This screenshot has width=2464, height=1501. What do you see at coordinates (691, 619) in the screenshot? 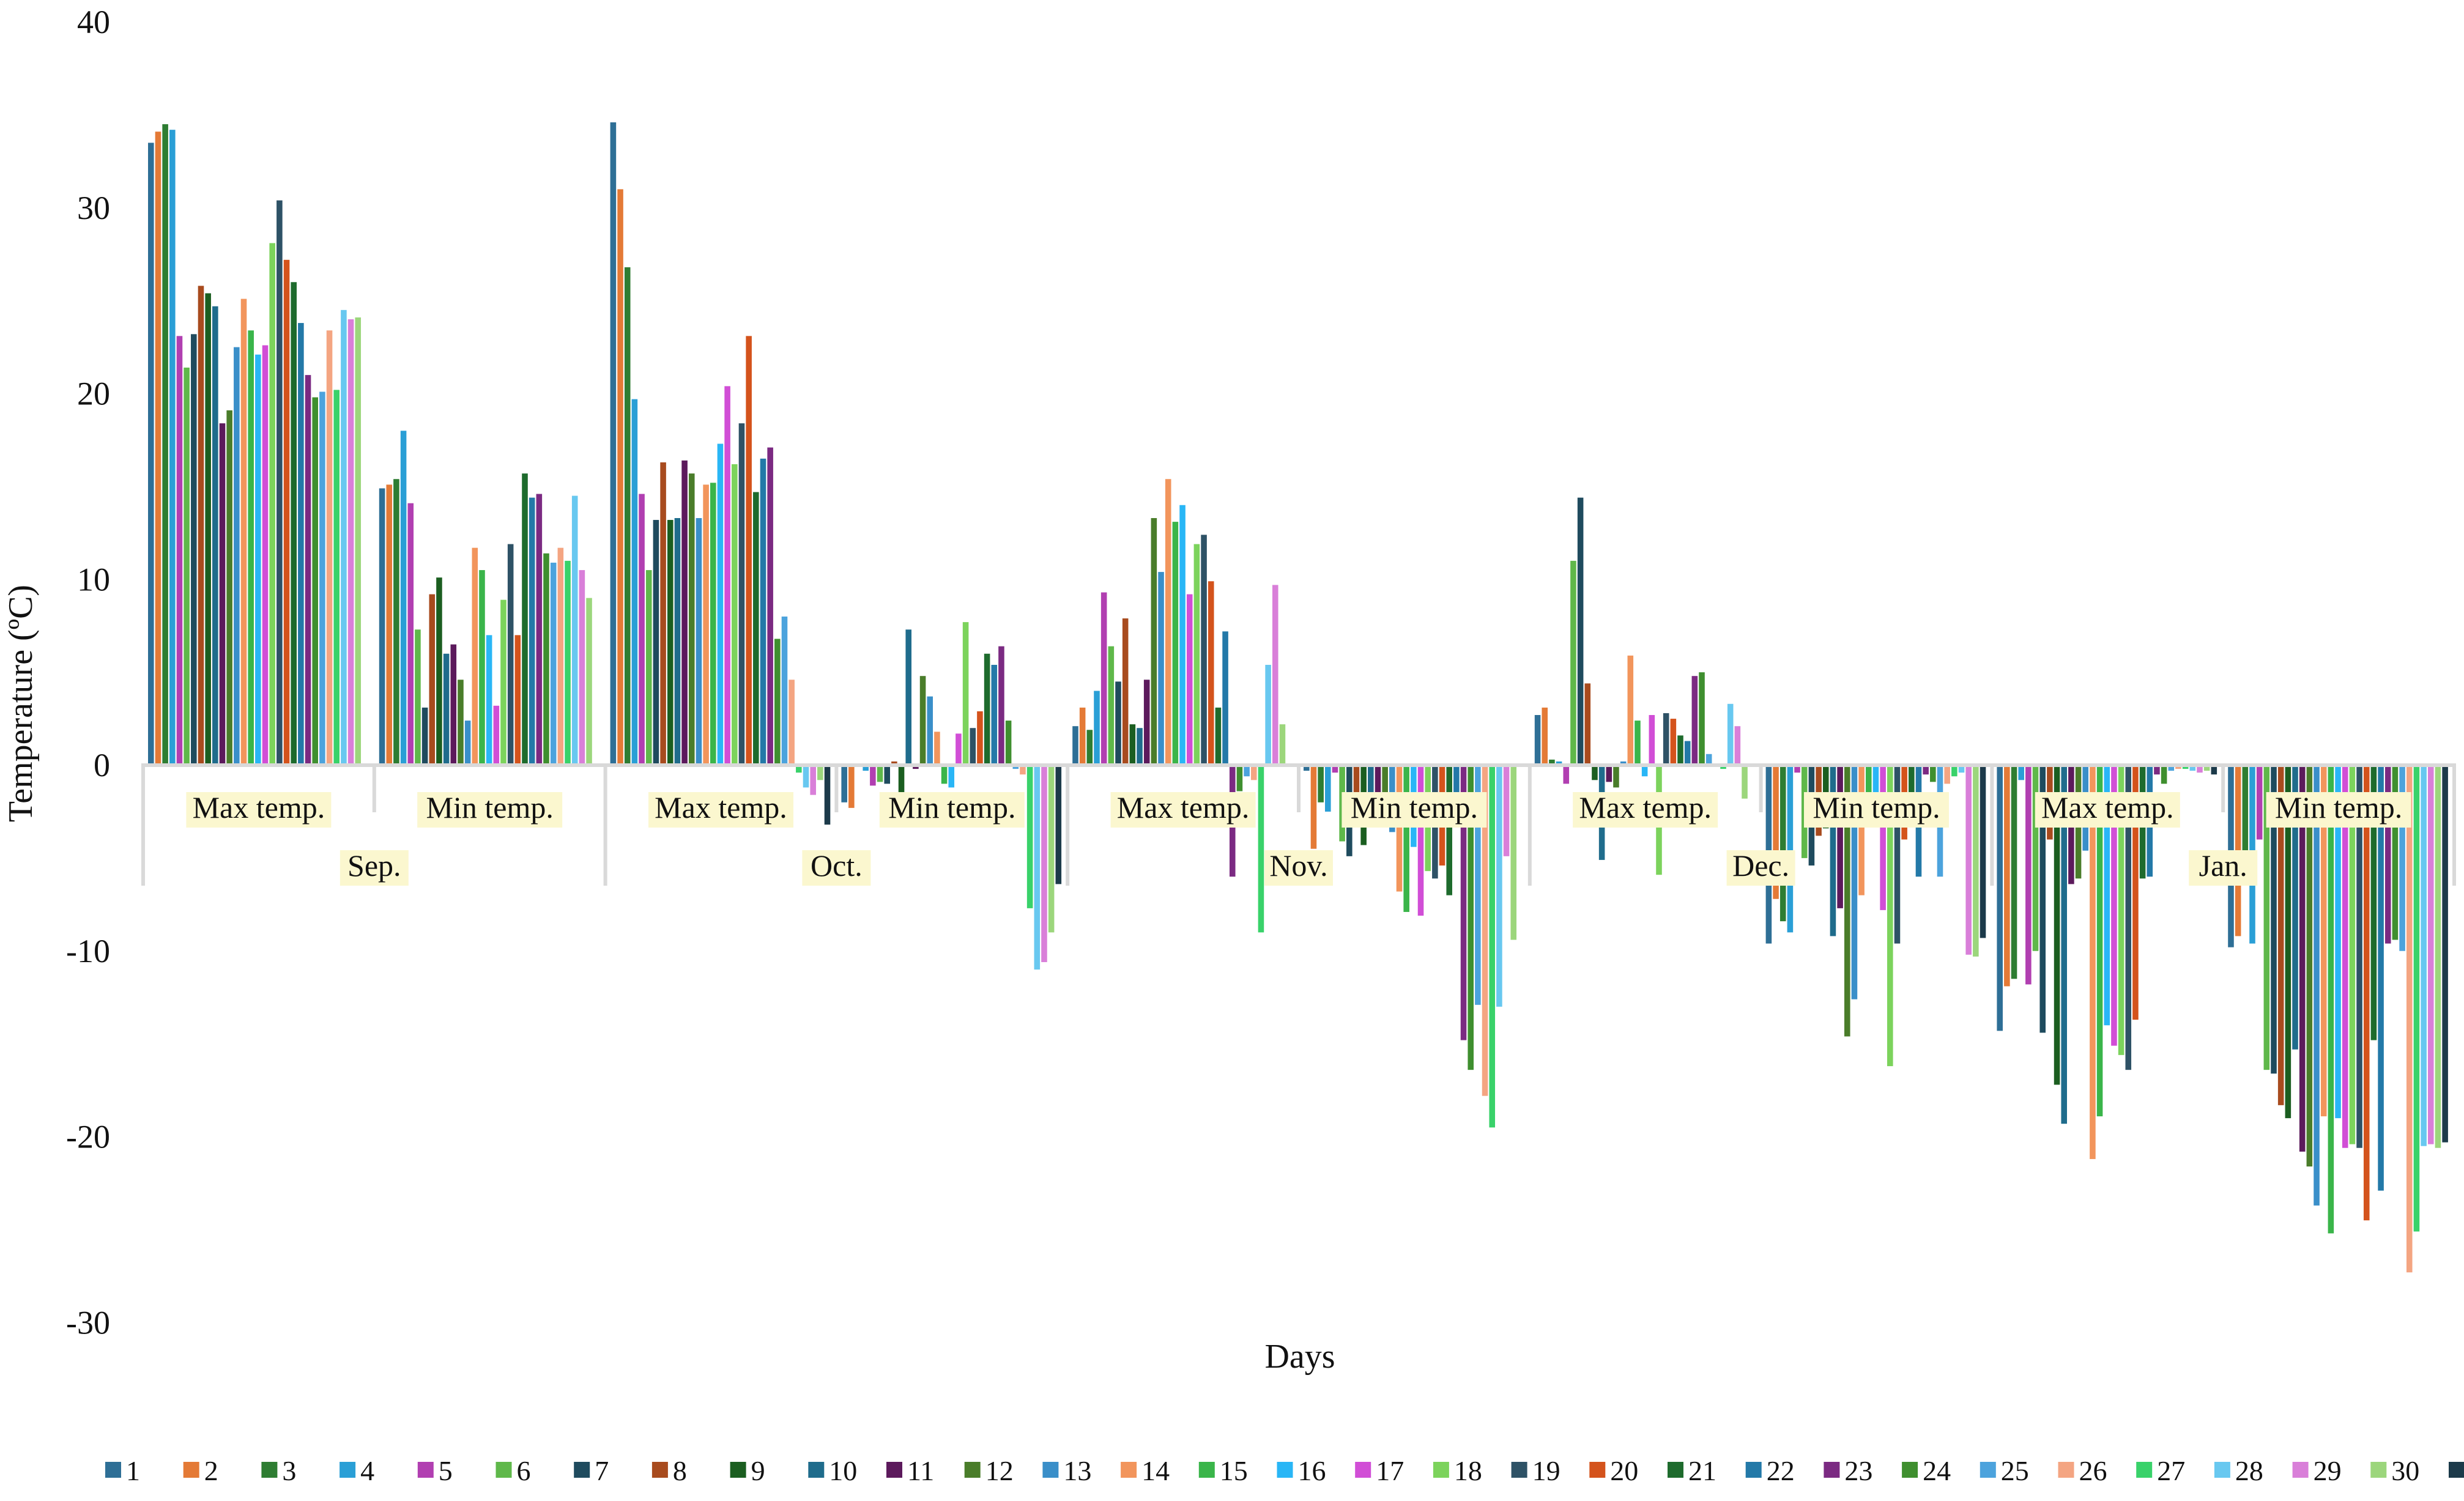
I see `bar-day-12-oct-max` at bounding box center [691, 619].